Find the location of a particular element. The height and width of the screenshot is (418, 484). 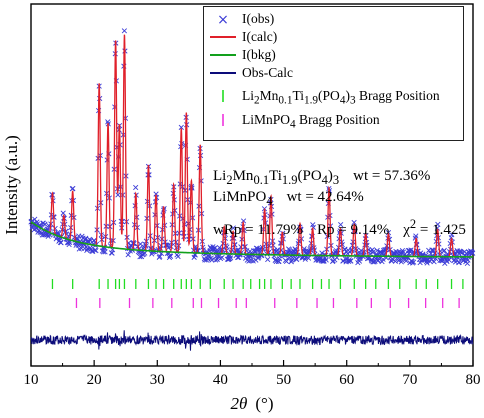

stat-rp: Rp = 9.14% is located at coordinates (353, 230).